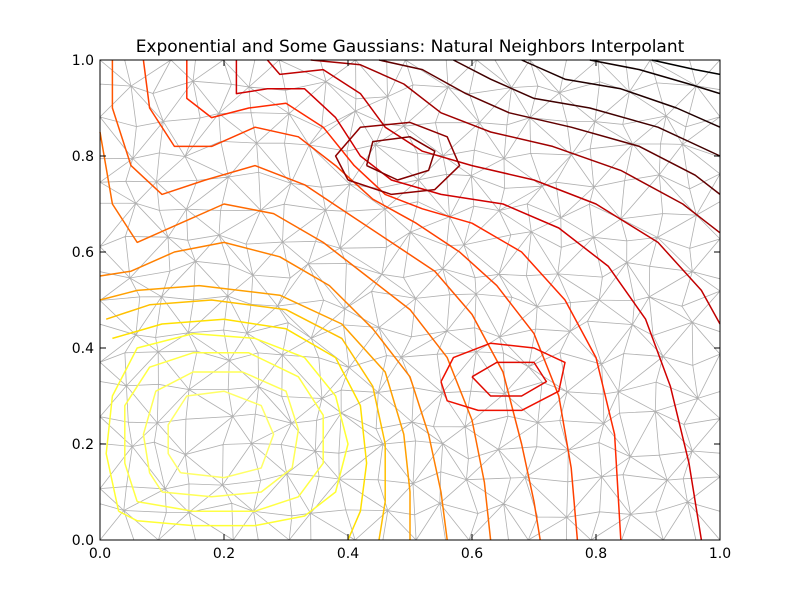 This screenshot has width=800, height=600. Describe the element at coordinates (83, 157) in the screenshot. I see `y-tick-label: 0.8` at that location.